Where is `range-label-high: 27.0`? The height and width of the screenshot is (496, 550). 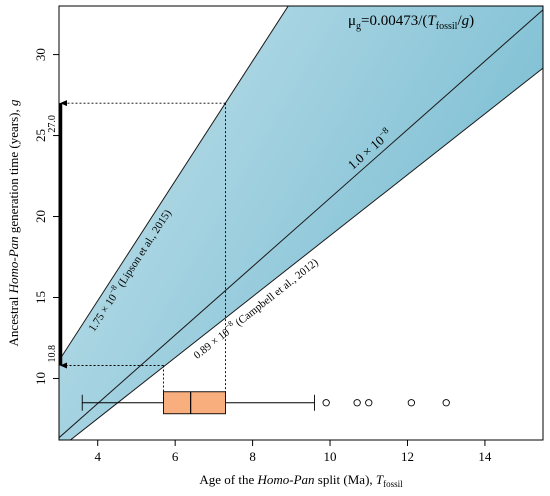
range-label-high: 27.0 is located at coordinates (52, 124).